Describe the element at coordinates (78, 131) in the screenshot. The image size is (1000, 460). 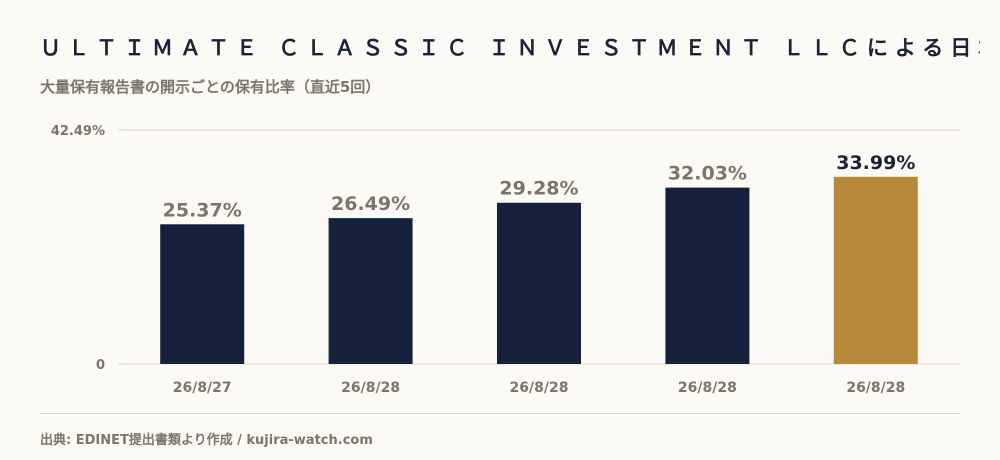
I see `y-tick-label-max: 42.49%` at that location.